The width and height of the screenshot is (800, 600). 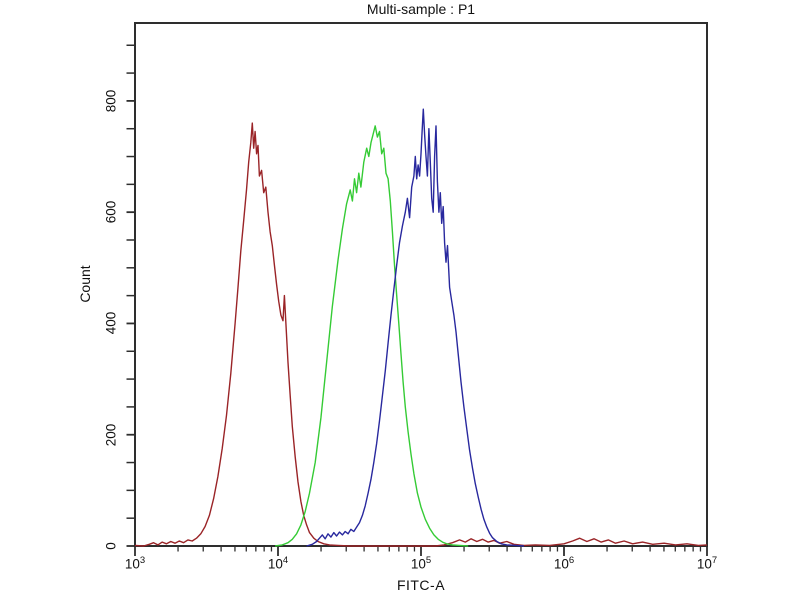 I want to click on y-tick-label: 400, so click(x=111, y=323).